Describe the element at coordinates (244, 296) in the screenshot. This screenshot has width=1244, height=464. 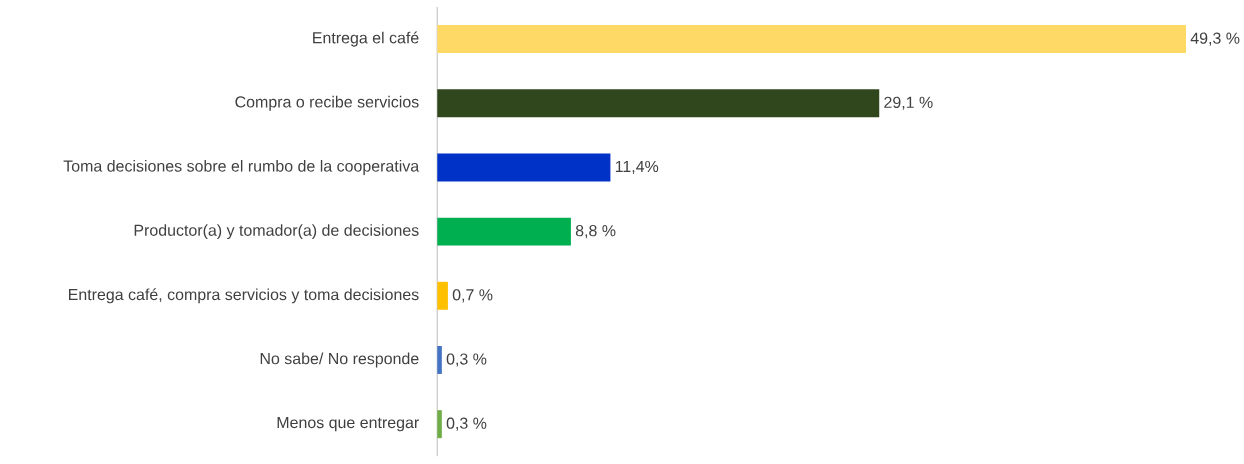
I see `y-tick-label: Entrega café, compra servicios y toma decisiones` at that location.